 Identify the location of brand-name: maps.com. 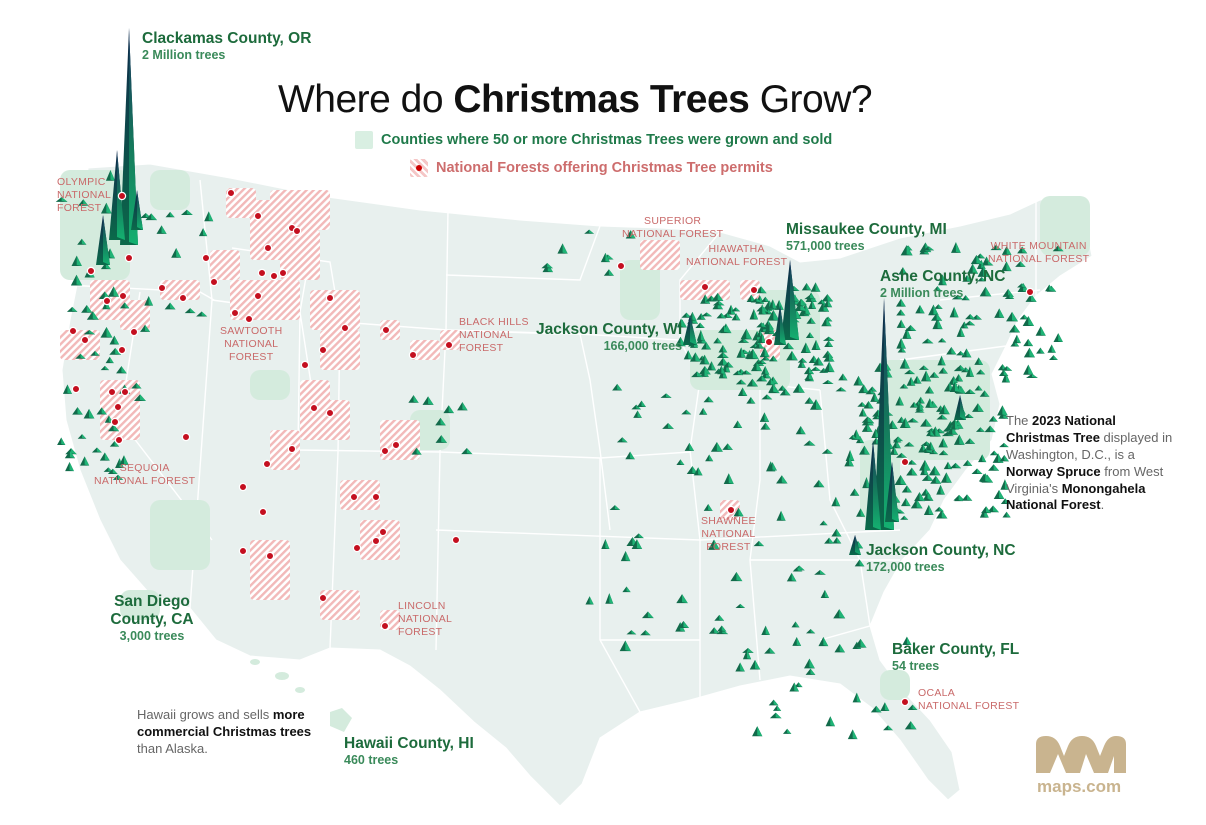
(1079, 786).